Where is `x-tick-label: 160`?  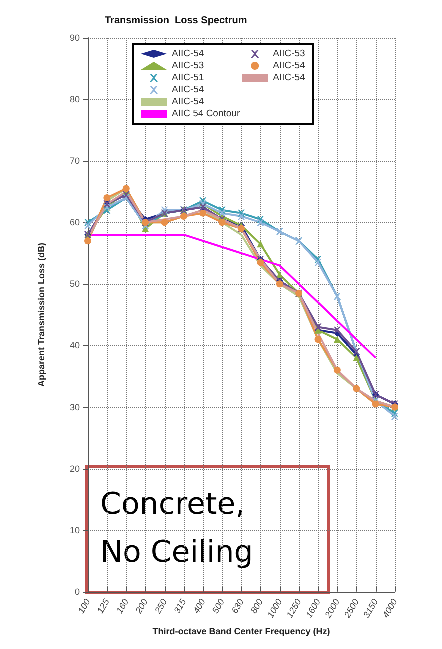 x-tick-label: 160 is located at coordinates (122, 606).